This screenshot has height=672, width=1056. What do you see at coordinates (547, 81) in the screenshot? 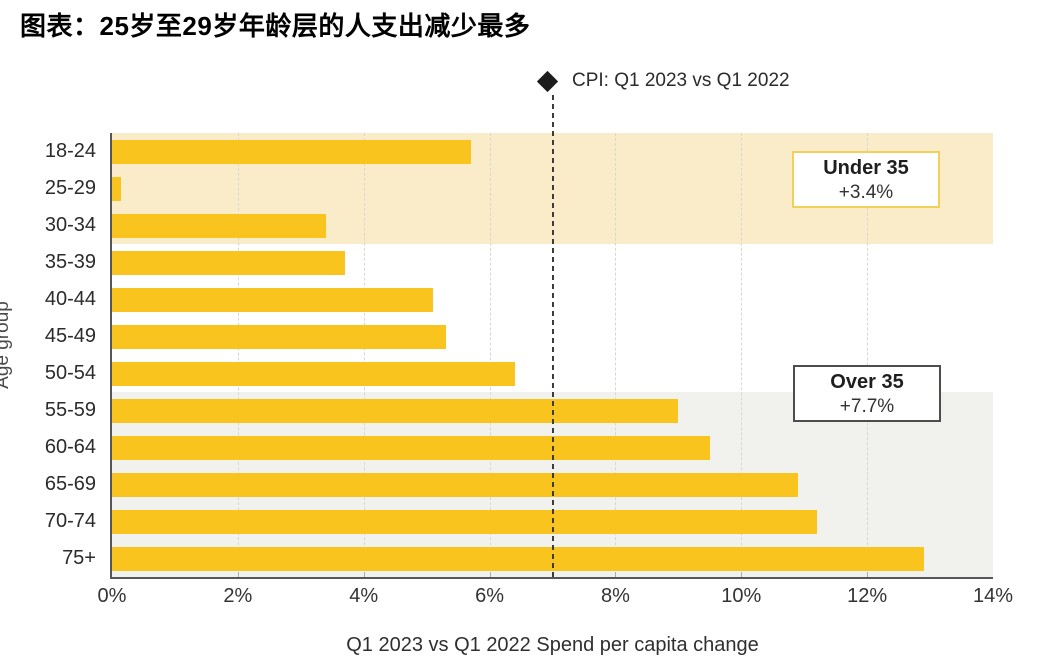
I see `diamond-icon` at bounding box center [547, 81].